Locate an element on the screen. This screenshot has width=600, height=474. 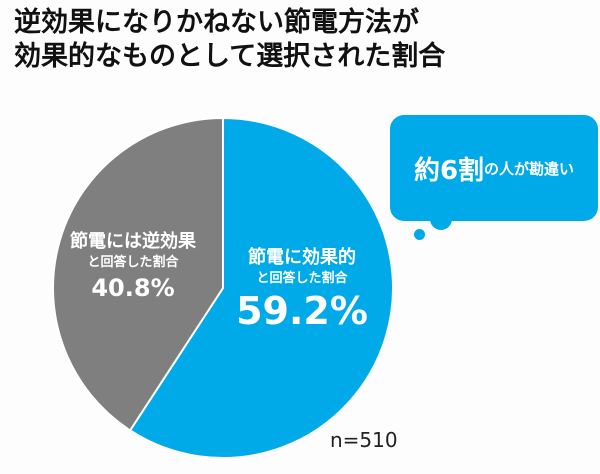
label-effective: 節電に効果的 と回答した割合 59.2% is located at coordinates (302, 290).